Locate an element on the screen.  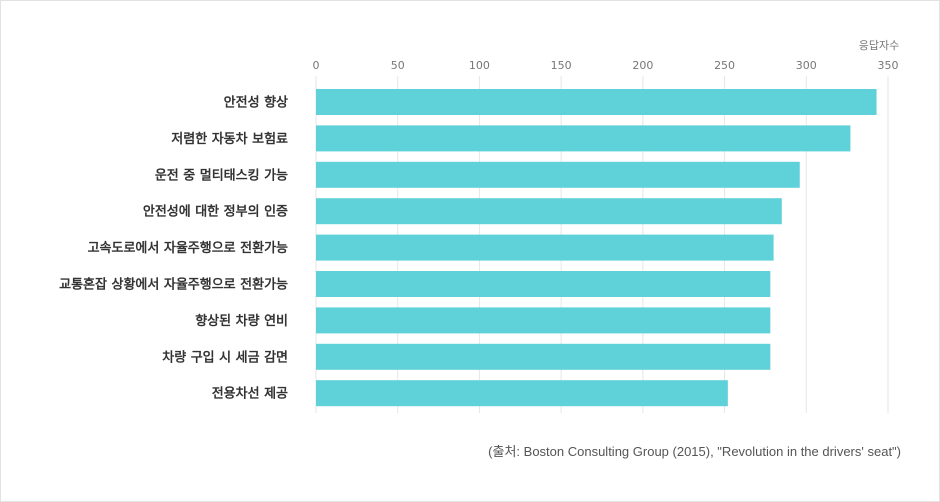
x-tick-label: 300 is located at coordinates (806, 65).